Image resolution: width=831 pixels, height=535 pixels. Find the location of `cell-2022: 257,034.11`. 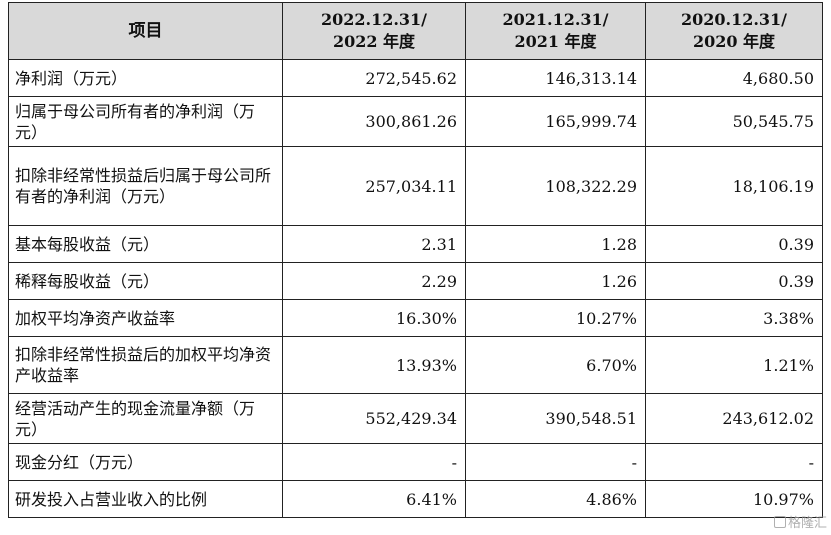

cell-2022: 257,034.11 is located at coordinates (374, 186).